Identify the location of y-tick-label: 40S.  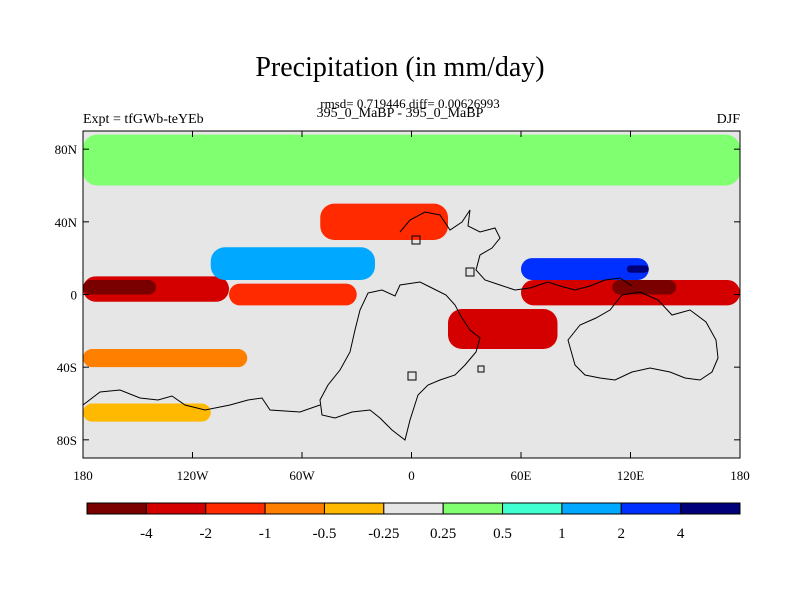
(67, 367).